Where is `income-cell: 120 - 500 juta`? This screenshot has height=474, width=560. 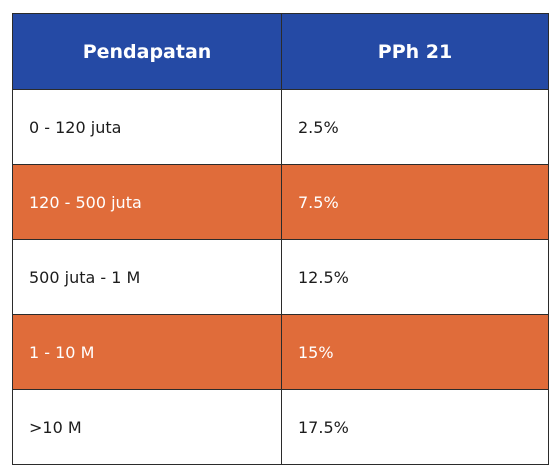 income-cell: 120 - 500 juta is located at coordinates (147, 202).